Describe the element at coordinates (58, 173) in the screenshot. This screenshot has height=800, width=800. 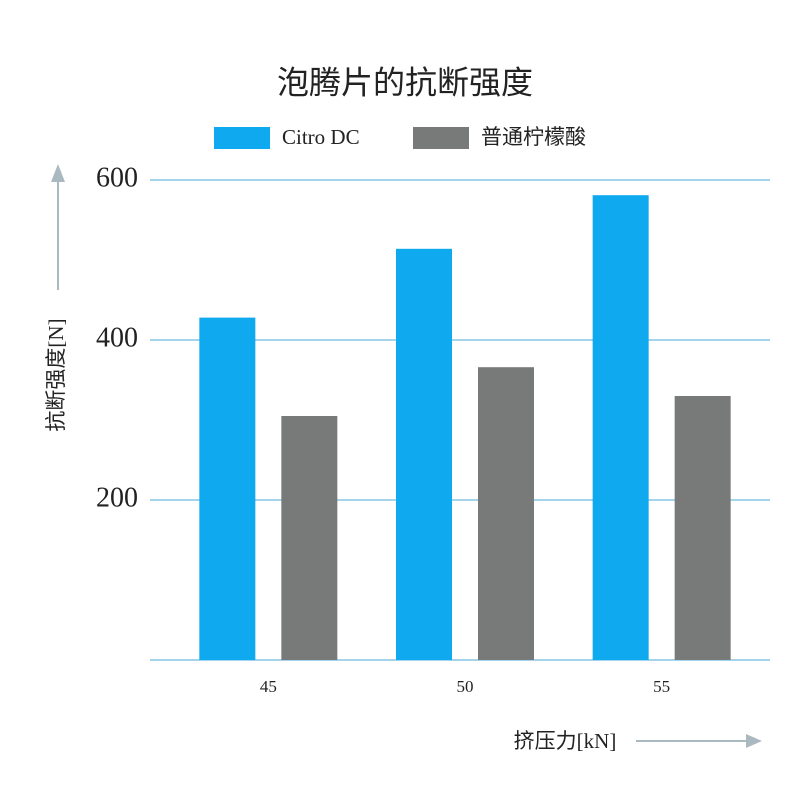
I see `y-arrow-head` at that location.